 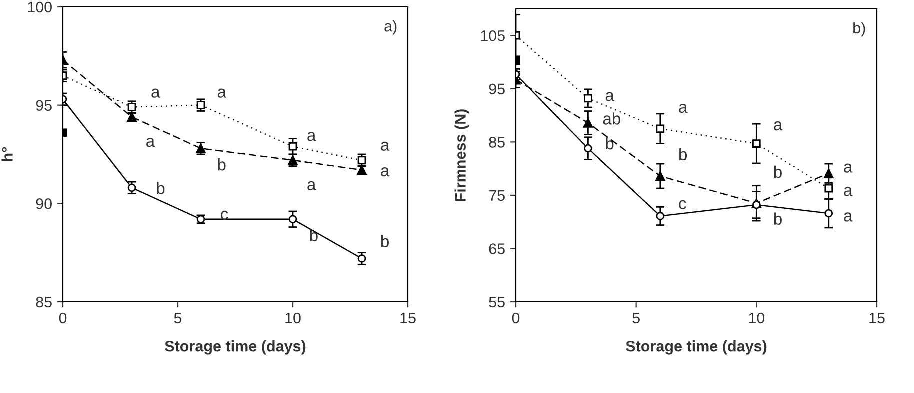 What do you see at coordinates (390, 27) in the screenshot?
I see `annotation: a)` at bounding box center [390, 27].